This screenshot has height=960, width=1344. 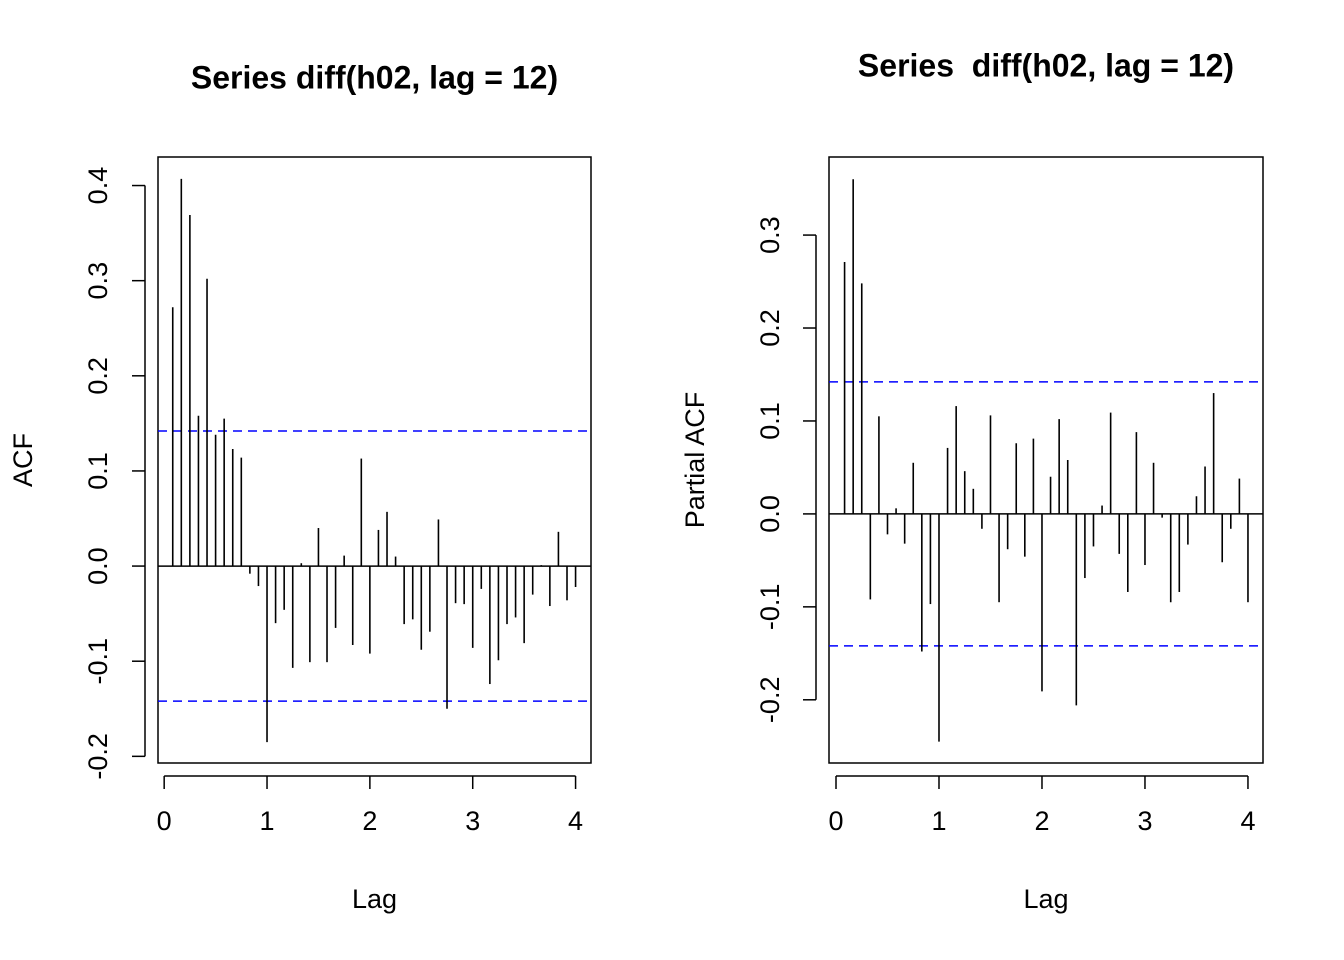 What do you see at coordinates (23, 460) in the screenshot?
I see `y-axis-label: ACF` at bounding box center [23, 460].